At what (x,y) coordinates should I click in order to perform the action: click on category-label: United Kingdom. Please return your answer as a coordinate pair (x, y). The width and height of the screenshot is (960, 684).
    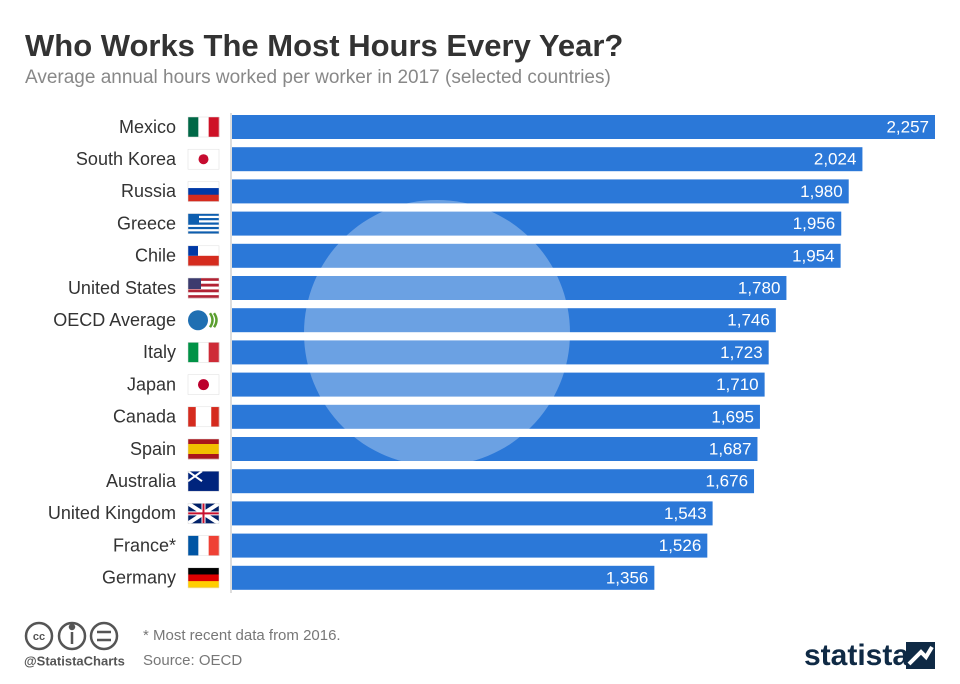
    Looking at the image, I should click on (112, 513).